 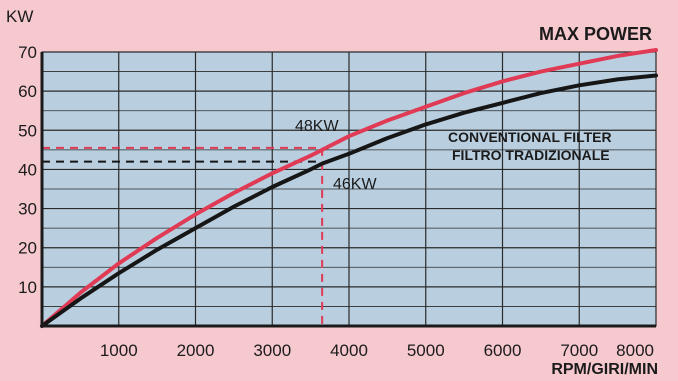 What do you see at coordinates (349, 350) in the screenshot?
I see `x-tick-label: 4000` at bounding box center [349, 350].